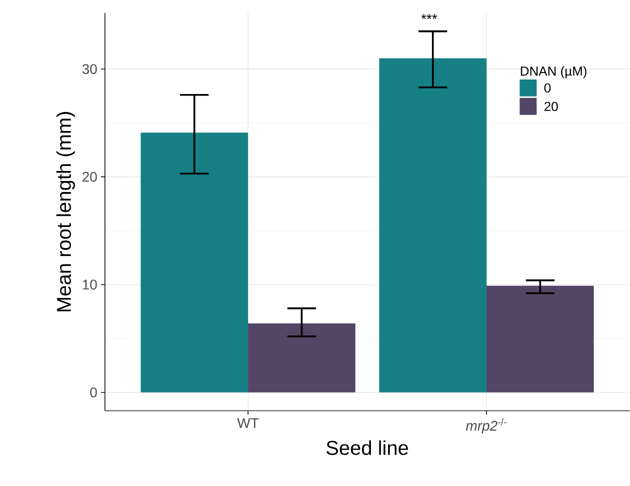 The width and height of the screenshot is (630, 486). Describe the element at coordinates (486, 426) in the screenshot. I see `x-tick-label: mrp2$^{-/-}$` at that location.